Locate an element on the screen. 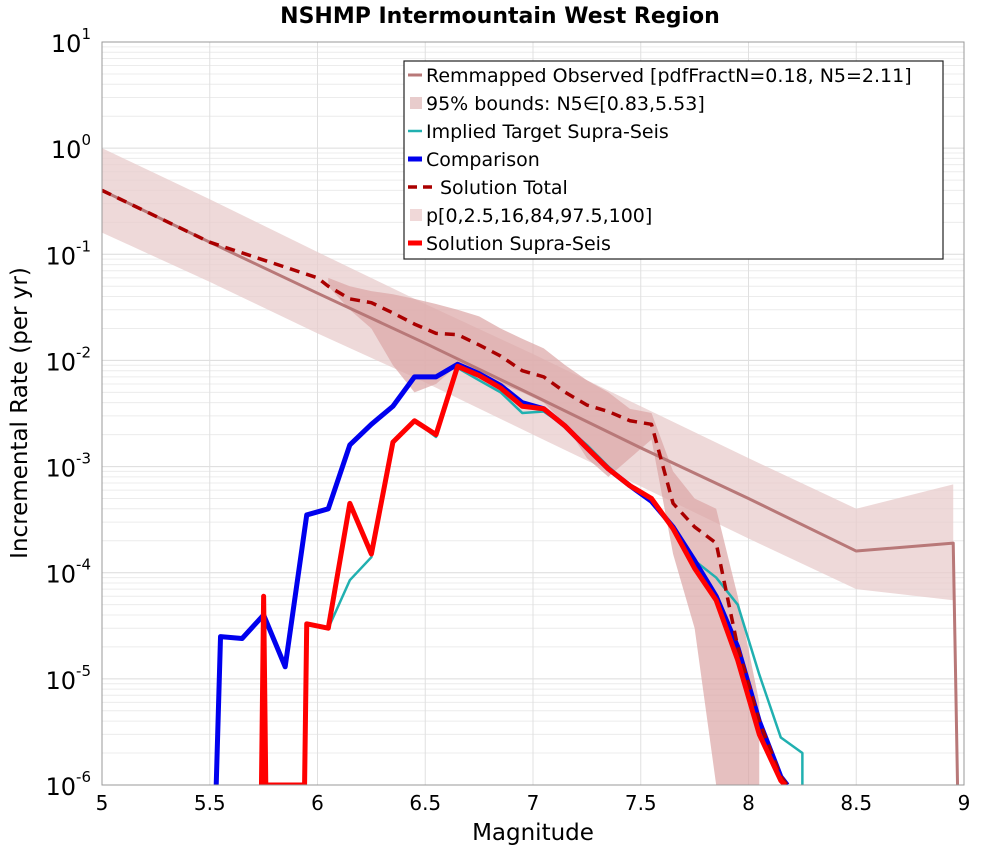 The image size is (1000, 850). legend-label: Comparison is located at coordinates (483, 160).